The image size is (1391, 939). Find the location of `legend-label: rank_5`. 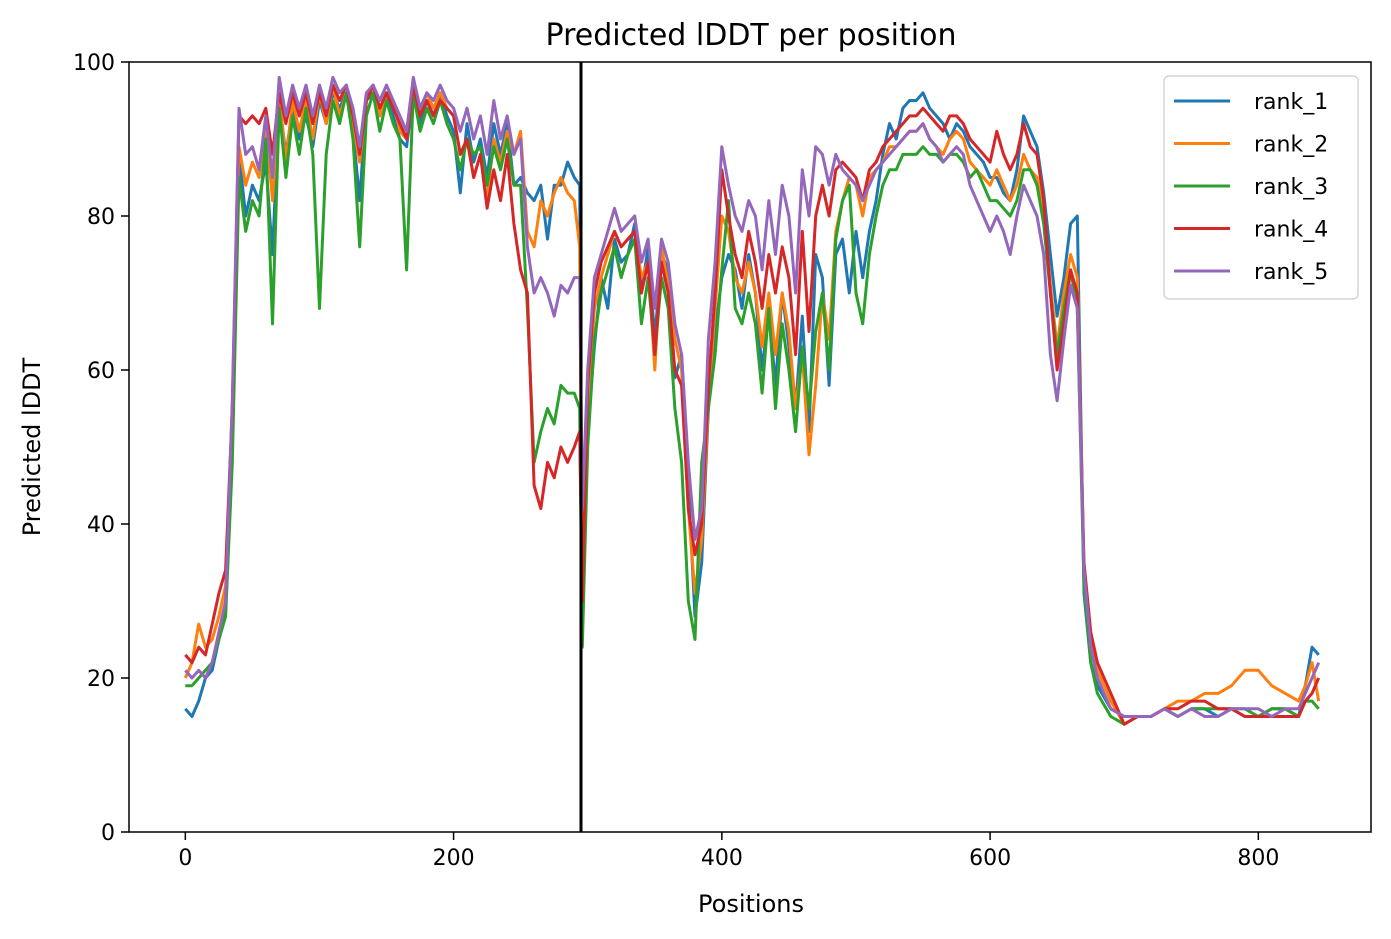

legend-label: rank_5 is located at coordinates (1291, 272).